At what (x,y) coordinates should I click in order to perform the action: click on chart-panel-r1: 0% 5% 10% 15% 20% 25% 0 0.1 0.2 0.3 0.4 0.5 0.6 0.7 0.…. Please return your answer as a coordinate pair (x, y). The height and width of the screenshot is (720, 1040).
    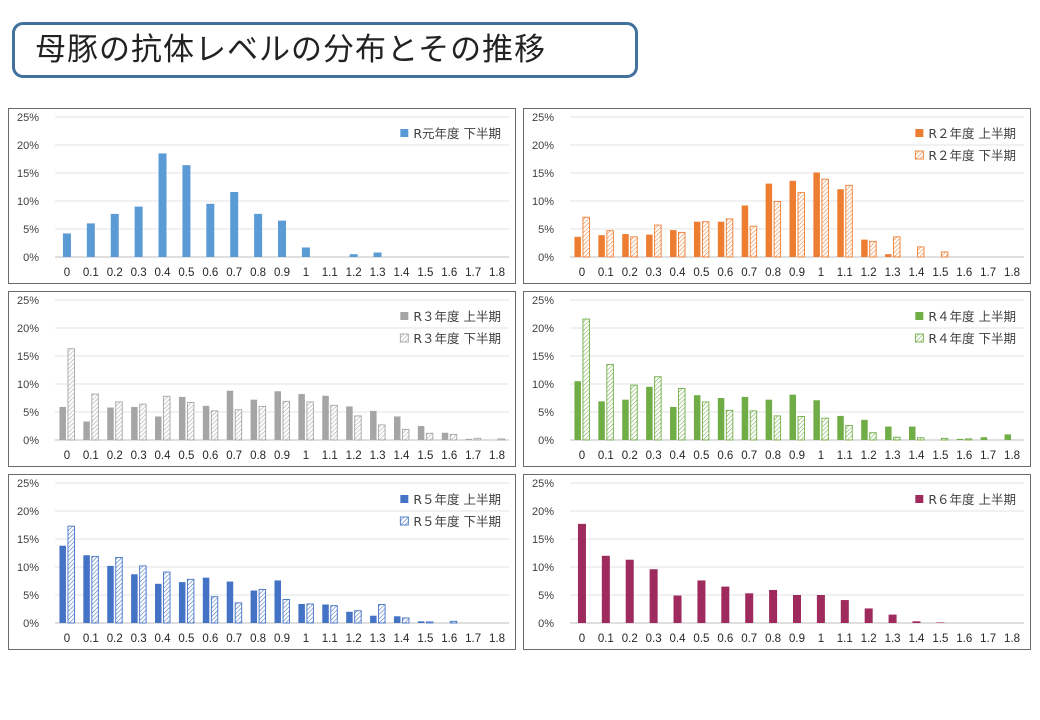
    Looking at the image, I should click on (262, 196).